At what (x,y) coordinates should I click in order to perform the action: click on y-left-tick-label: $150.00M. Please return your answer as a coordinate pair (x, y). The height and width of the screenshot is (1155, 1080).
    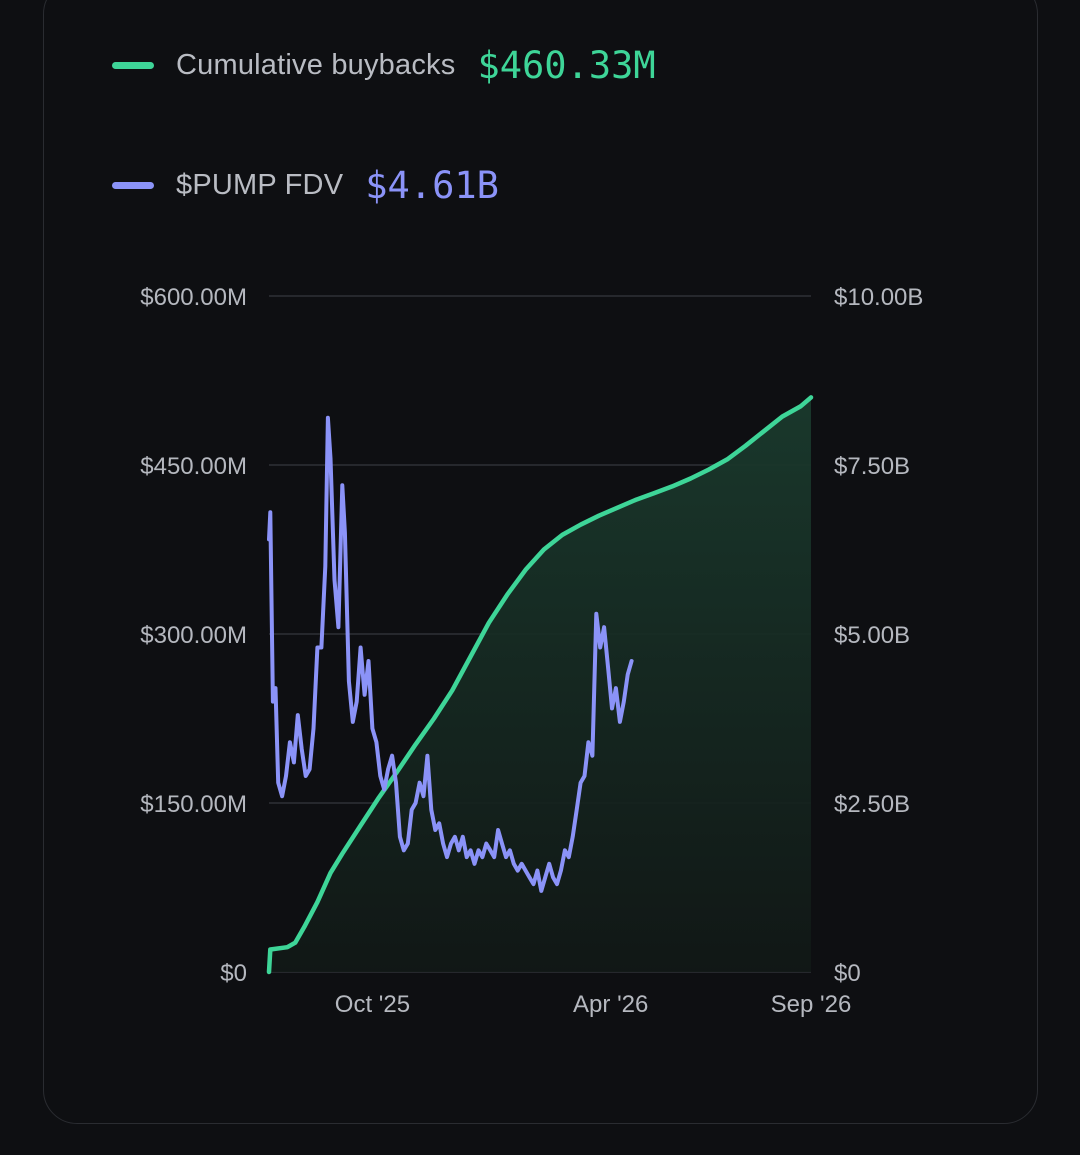
    Looking at the image, I should click on (193, 804).